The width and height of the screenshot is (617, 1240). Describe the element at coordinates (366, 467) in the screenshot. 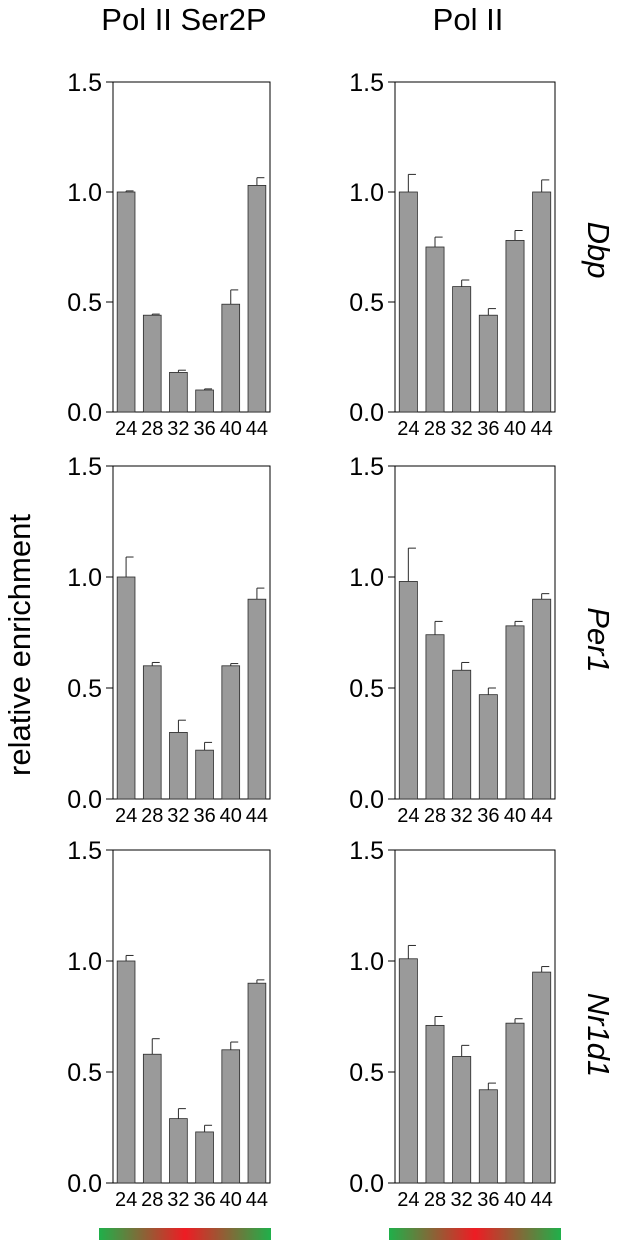

I see `y-tick-label-per1-pol2: 1.5` at that location.